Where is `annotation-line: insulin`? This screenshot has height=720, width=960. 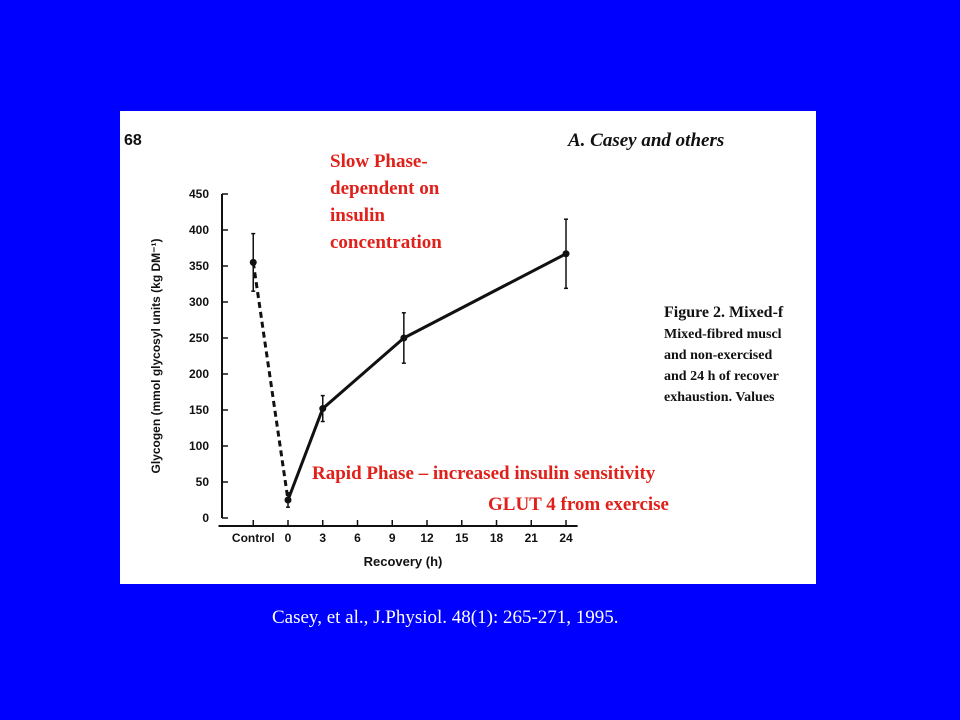
annotation-line: insulin is located at coordinates (357, 215).